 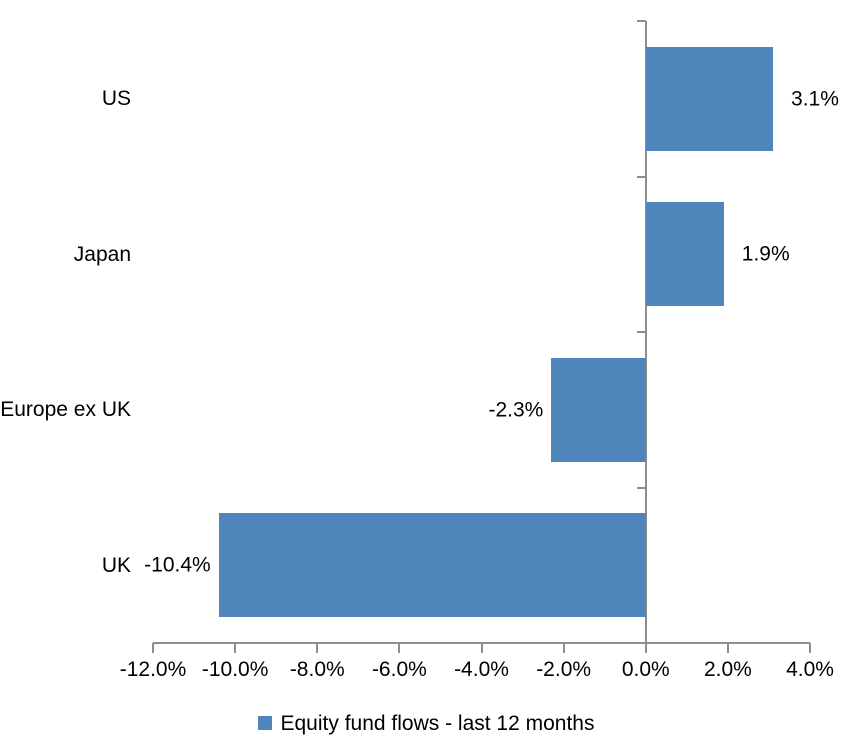 What do you see at coordinates (235, 669) in the screenshot?
I see `x-tick-label: -10.0%` at bounding box center [235, 669].